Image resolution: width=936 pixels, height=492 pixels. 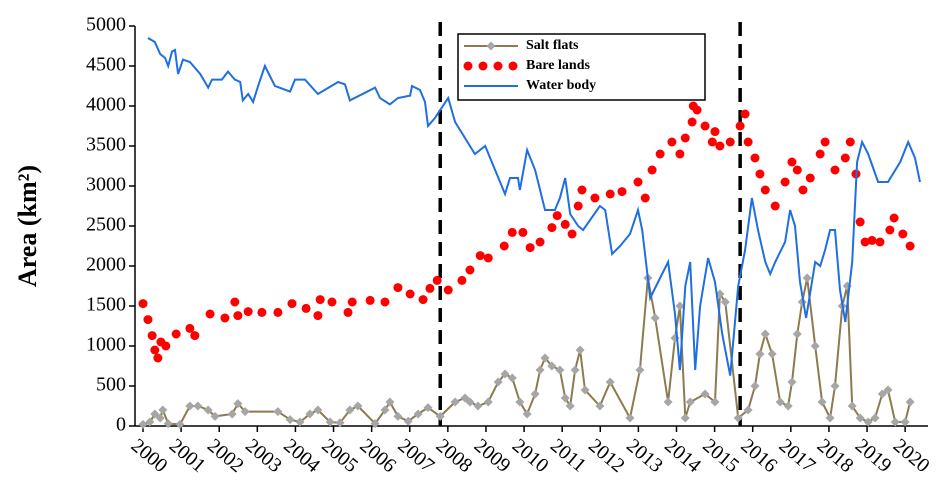 I want to click on x-tick-label: 2008, so click(x=454, y=455).